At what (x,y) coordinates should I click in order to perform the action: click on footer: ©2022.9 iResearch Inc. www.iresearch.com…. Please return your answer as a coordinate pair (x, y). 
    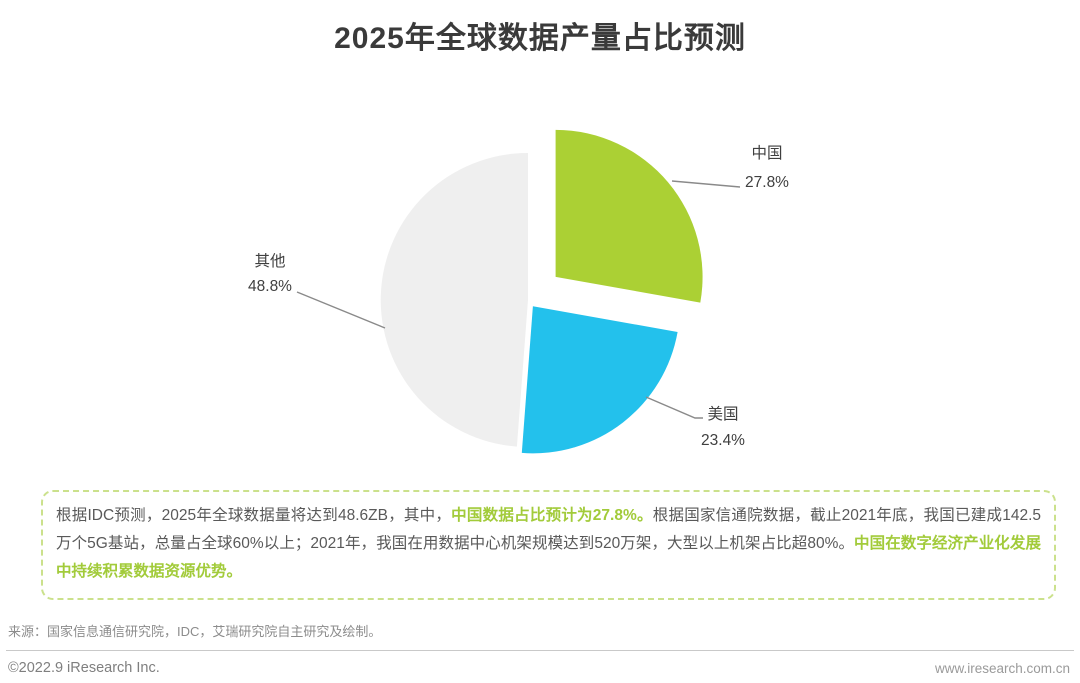
    Looking at the image, I should click on (540, 666).